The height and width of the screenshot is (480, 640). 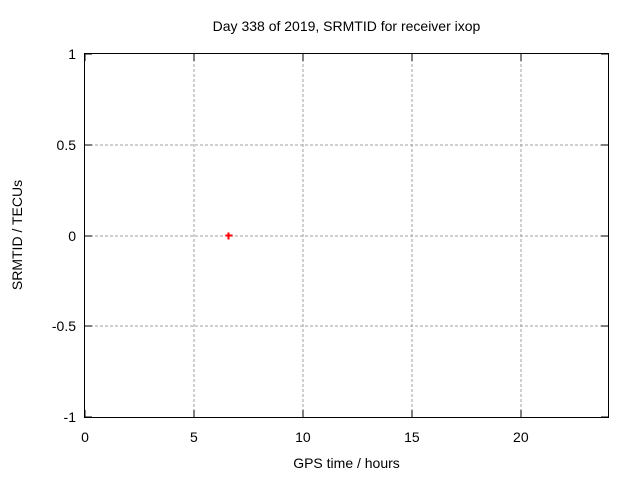 I want to click on x-tick-label: 20, so click(x=521, y=437).